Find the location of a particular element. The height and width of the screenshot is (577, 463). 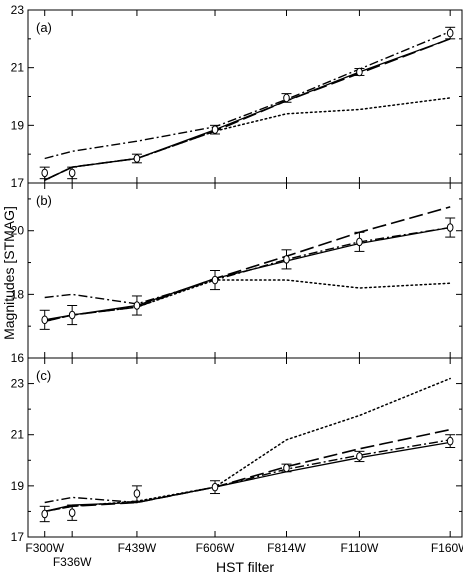

x-tick-label: F606W is located at coordinates (215, 548).